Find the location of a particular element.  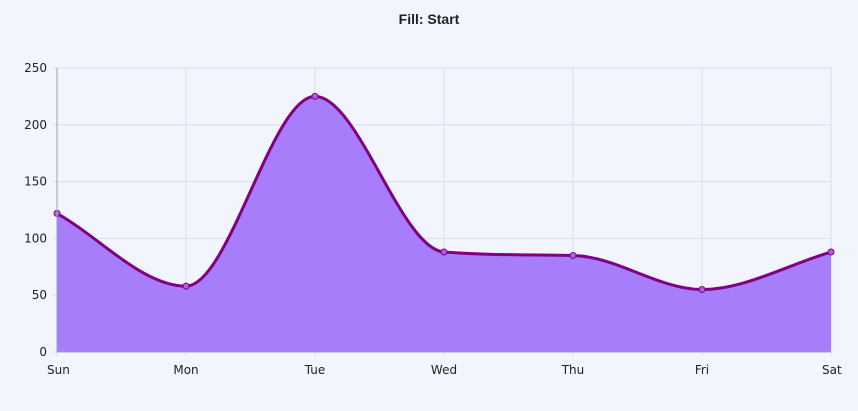

x-tick-label-thu: Thu is located at coordinates (573, 370).